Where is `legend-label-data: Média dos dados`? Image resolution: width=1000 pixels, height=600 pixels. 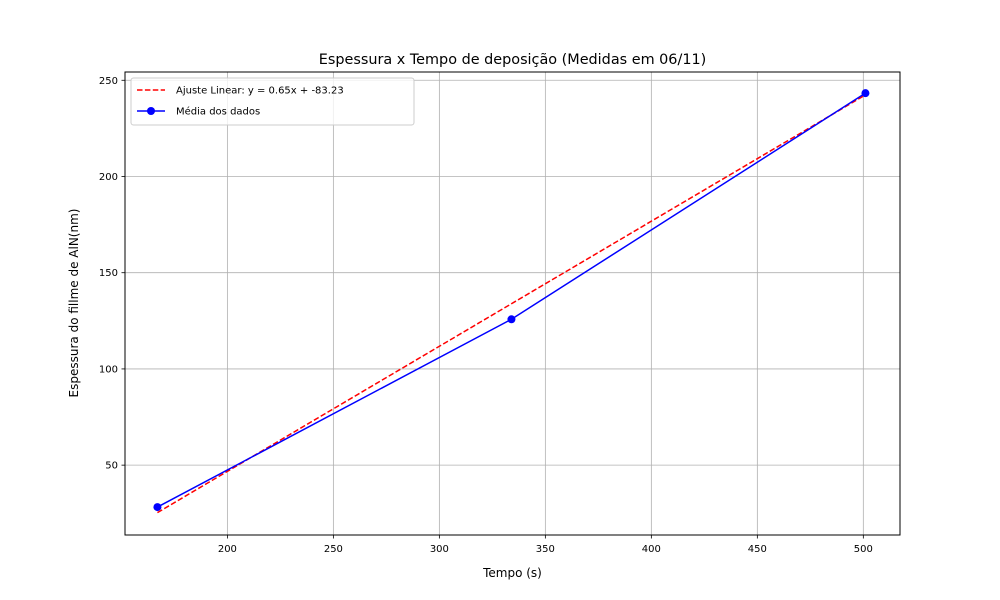 legend-label-data: Média dos dados is located at coordinates (218, 112).